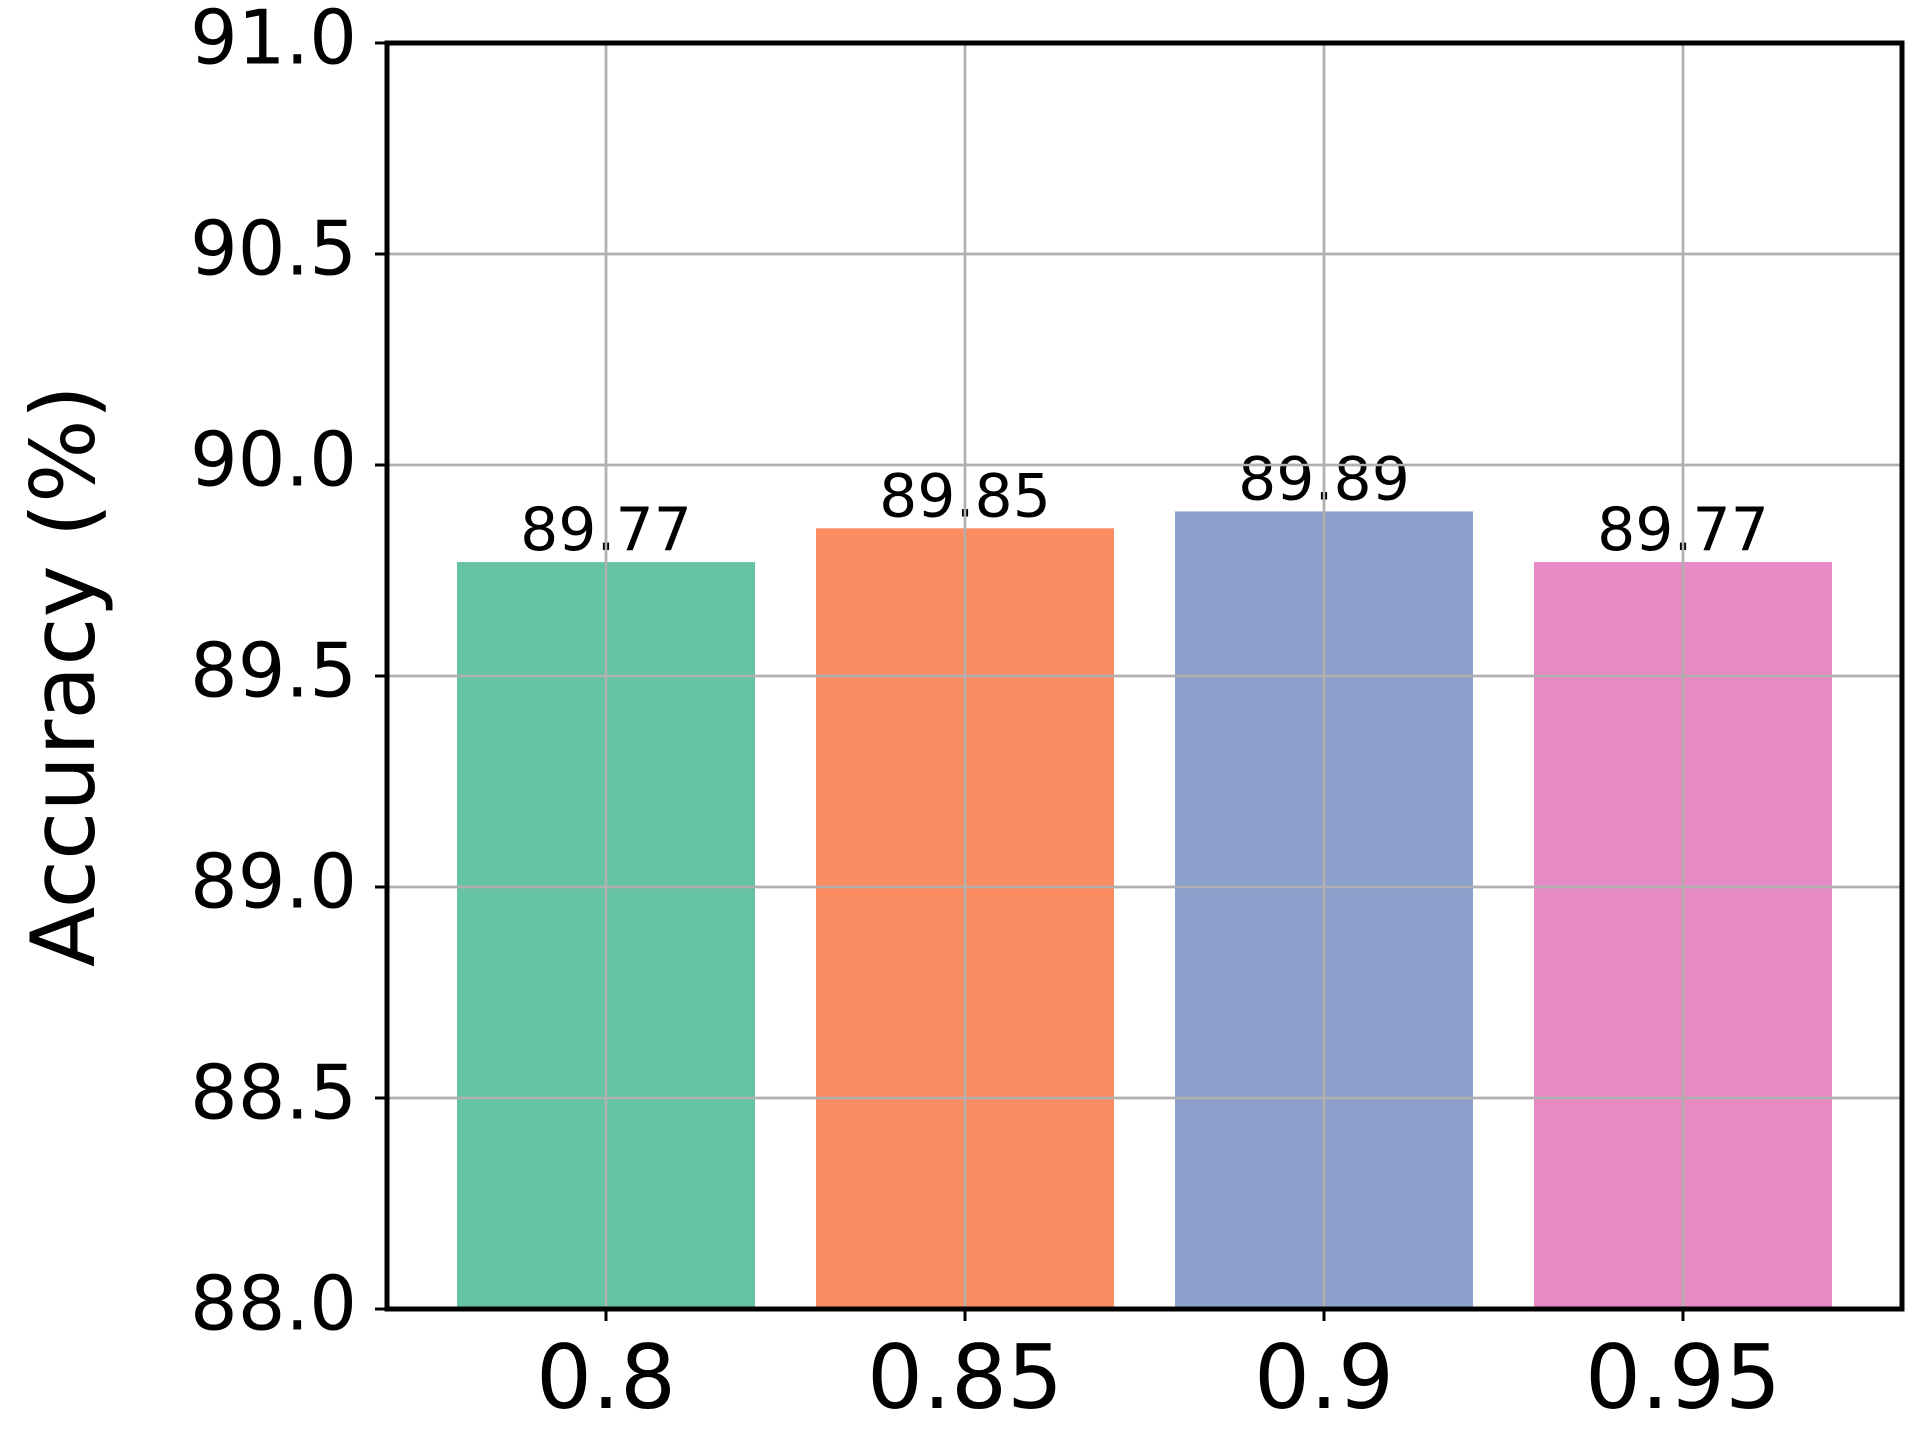 The image size is (1920, 1440). I want to click on y-tick-label: 89.0, so click(273, 882).